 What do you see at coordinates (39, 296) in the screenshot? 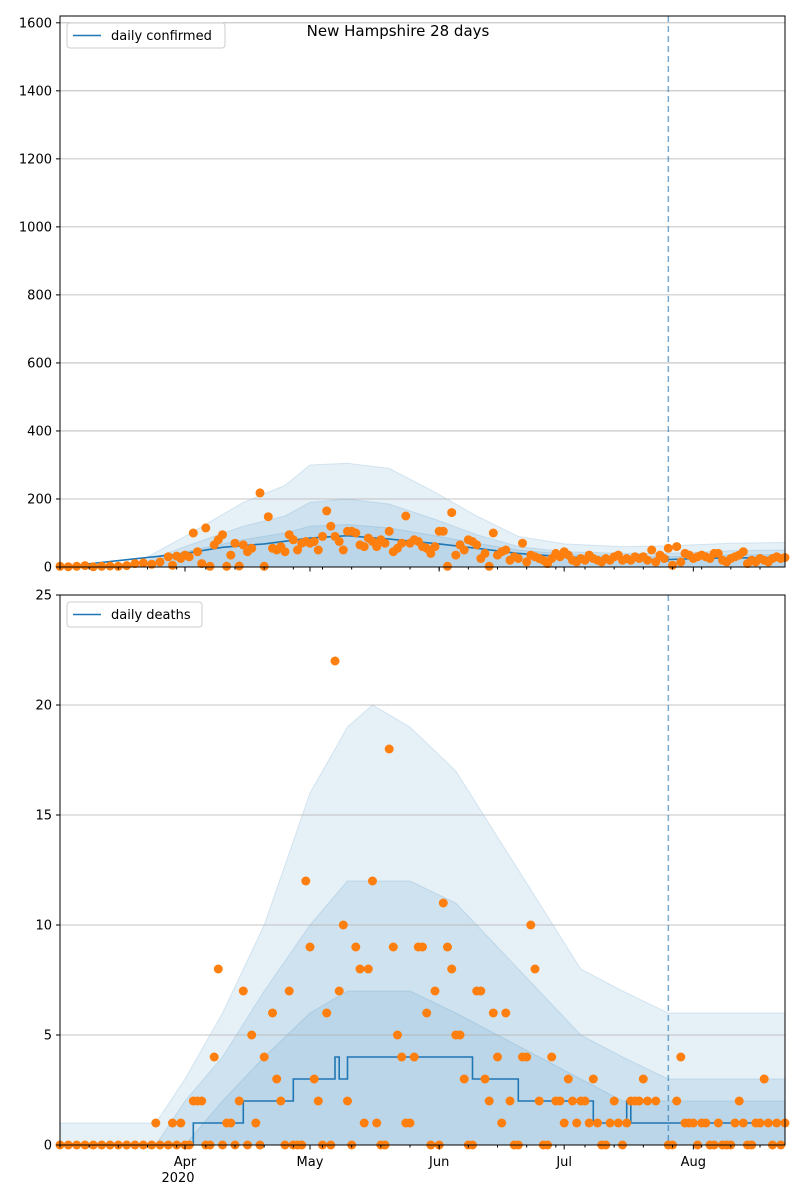
I see `confirmed-yticks: 0 200 400 600 800 1000 1200 1400 1600` at bounding box center [39, 296].